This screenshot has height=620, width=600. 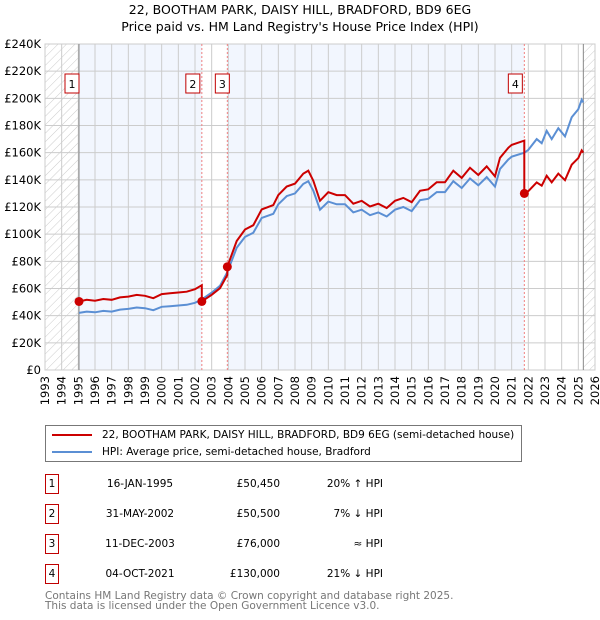 I want to click on x-tick-label: 2021, so click(x=512, y=390).